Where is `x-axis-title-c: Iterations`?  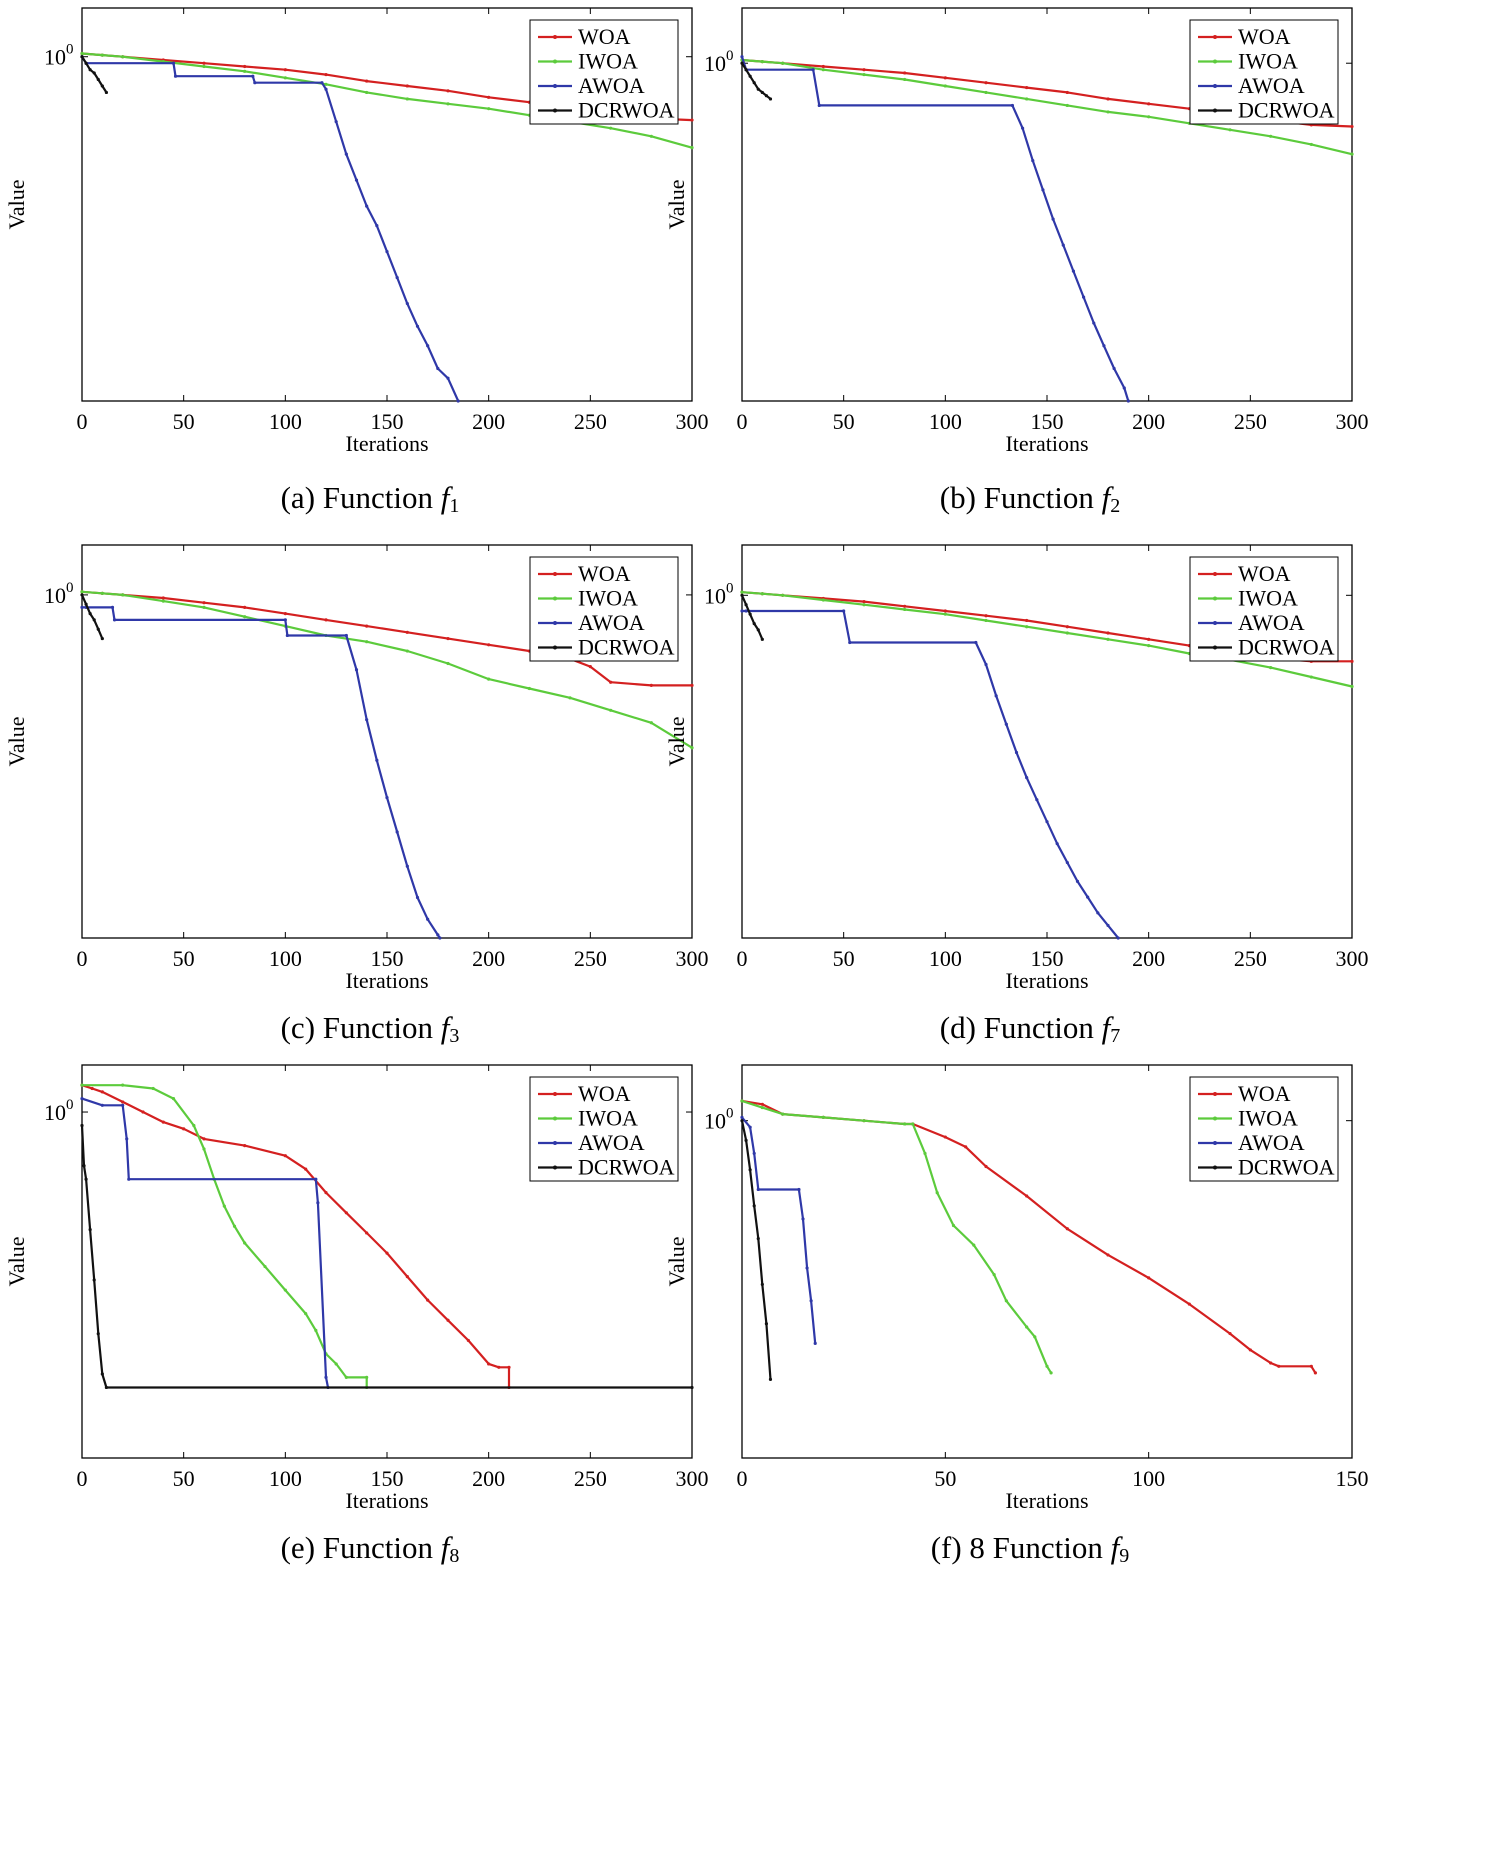
x-axis-title-c: Iterations is located at coordinates (386, 980).